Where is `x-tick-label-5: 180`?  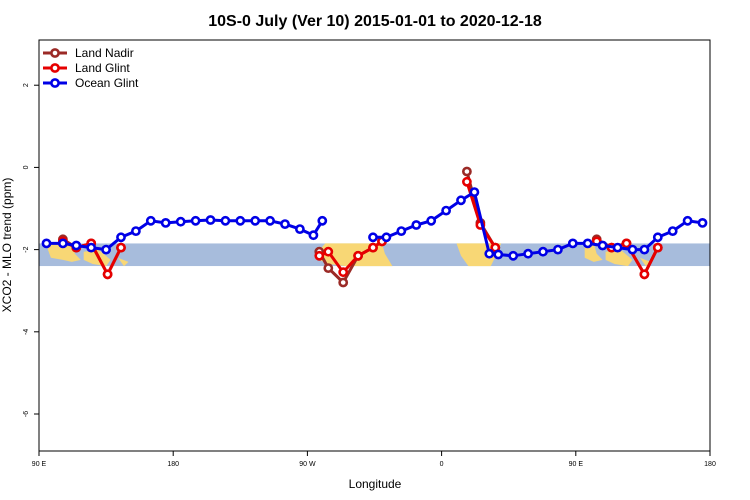 x-tick-label-5: 180 is located at coordinates (710, 464).